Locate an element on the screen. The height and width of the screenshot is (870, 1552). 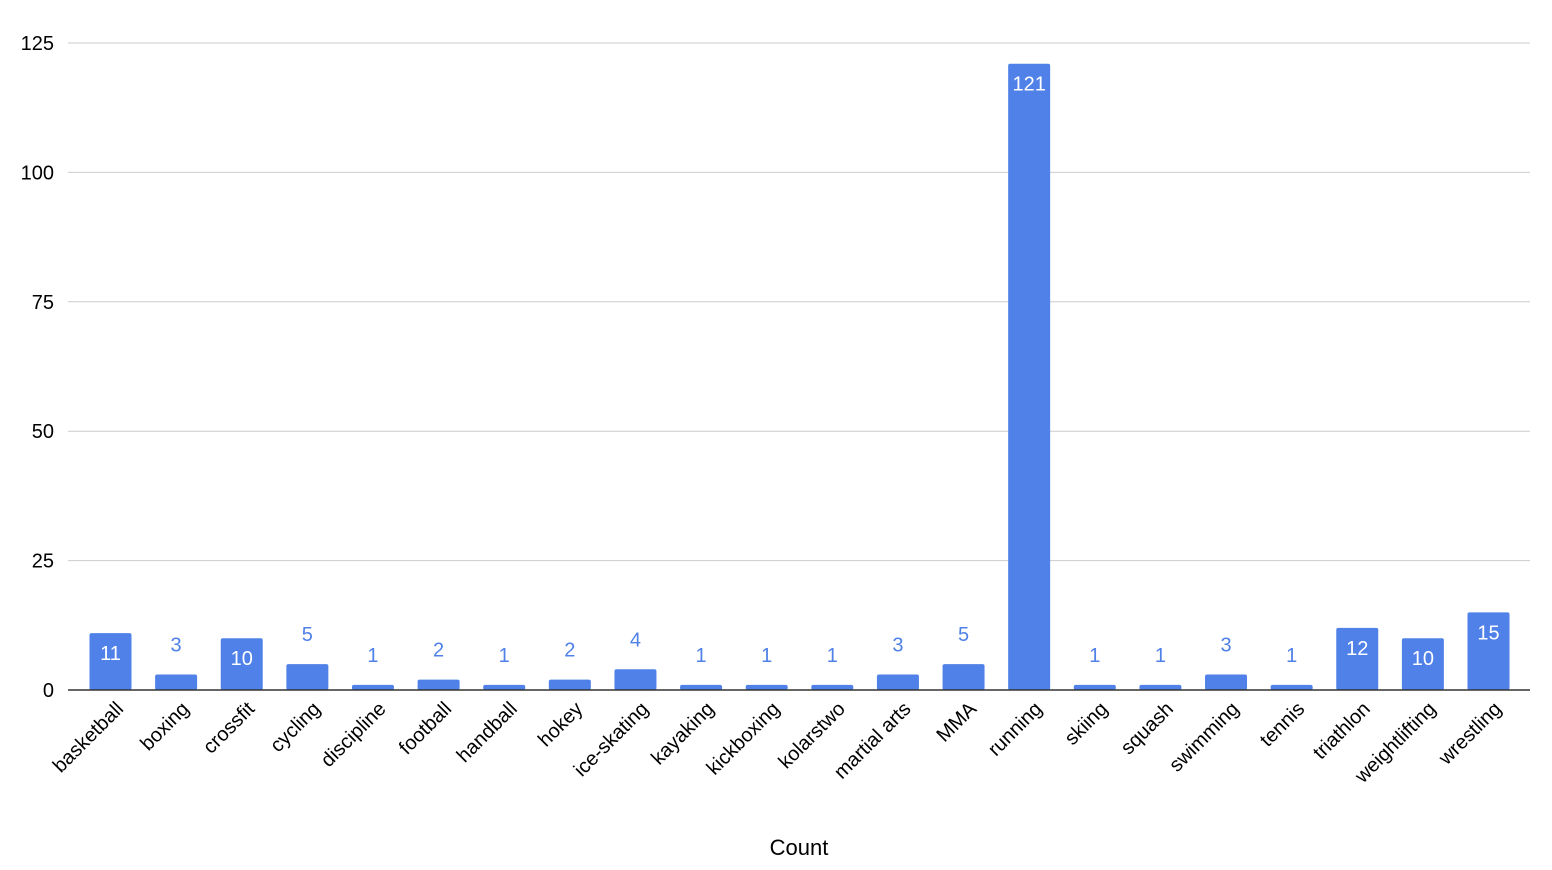
x-tick-label: squash is located at coordinates (1147, 728).